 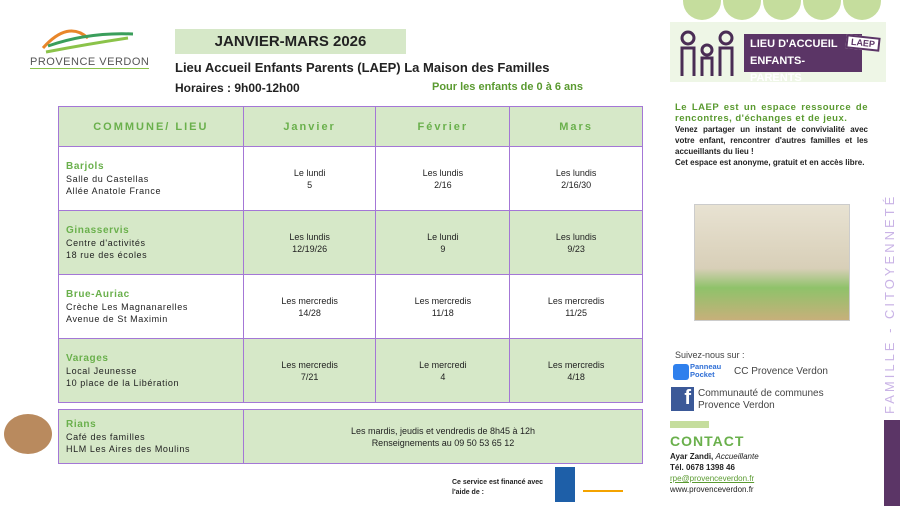 What do you see at coordinates (712, 489) in the screenshot?
I see `website-link: www.provenceverdon.fr` at bounding box center [712, 489].